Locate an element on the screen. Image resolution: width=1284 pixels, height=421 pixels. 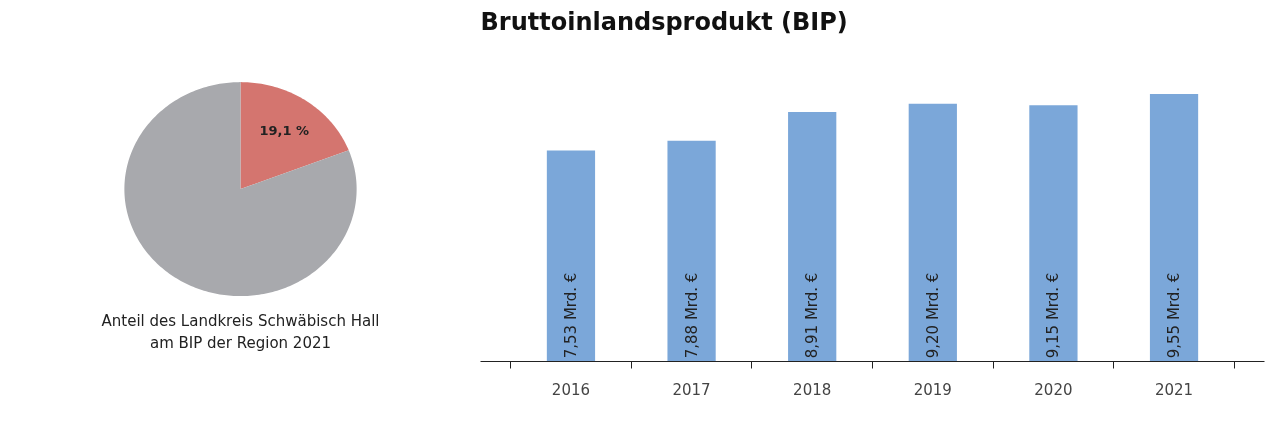
data-label: 9,20 Mrd. € is located at coordinates (932, 315).